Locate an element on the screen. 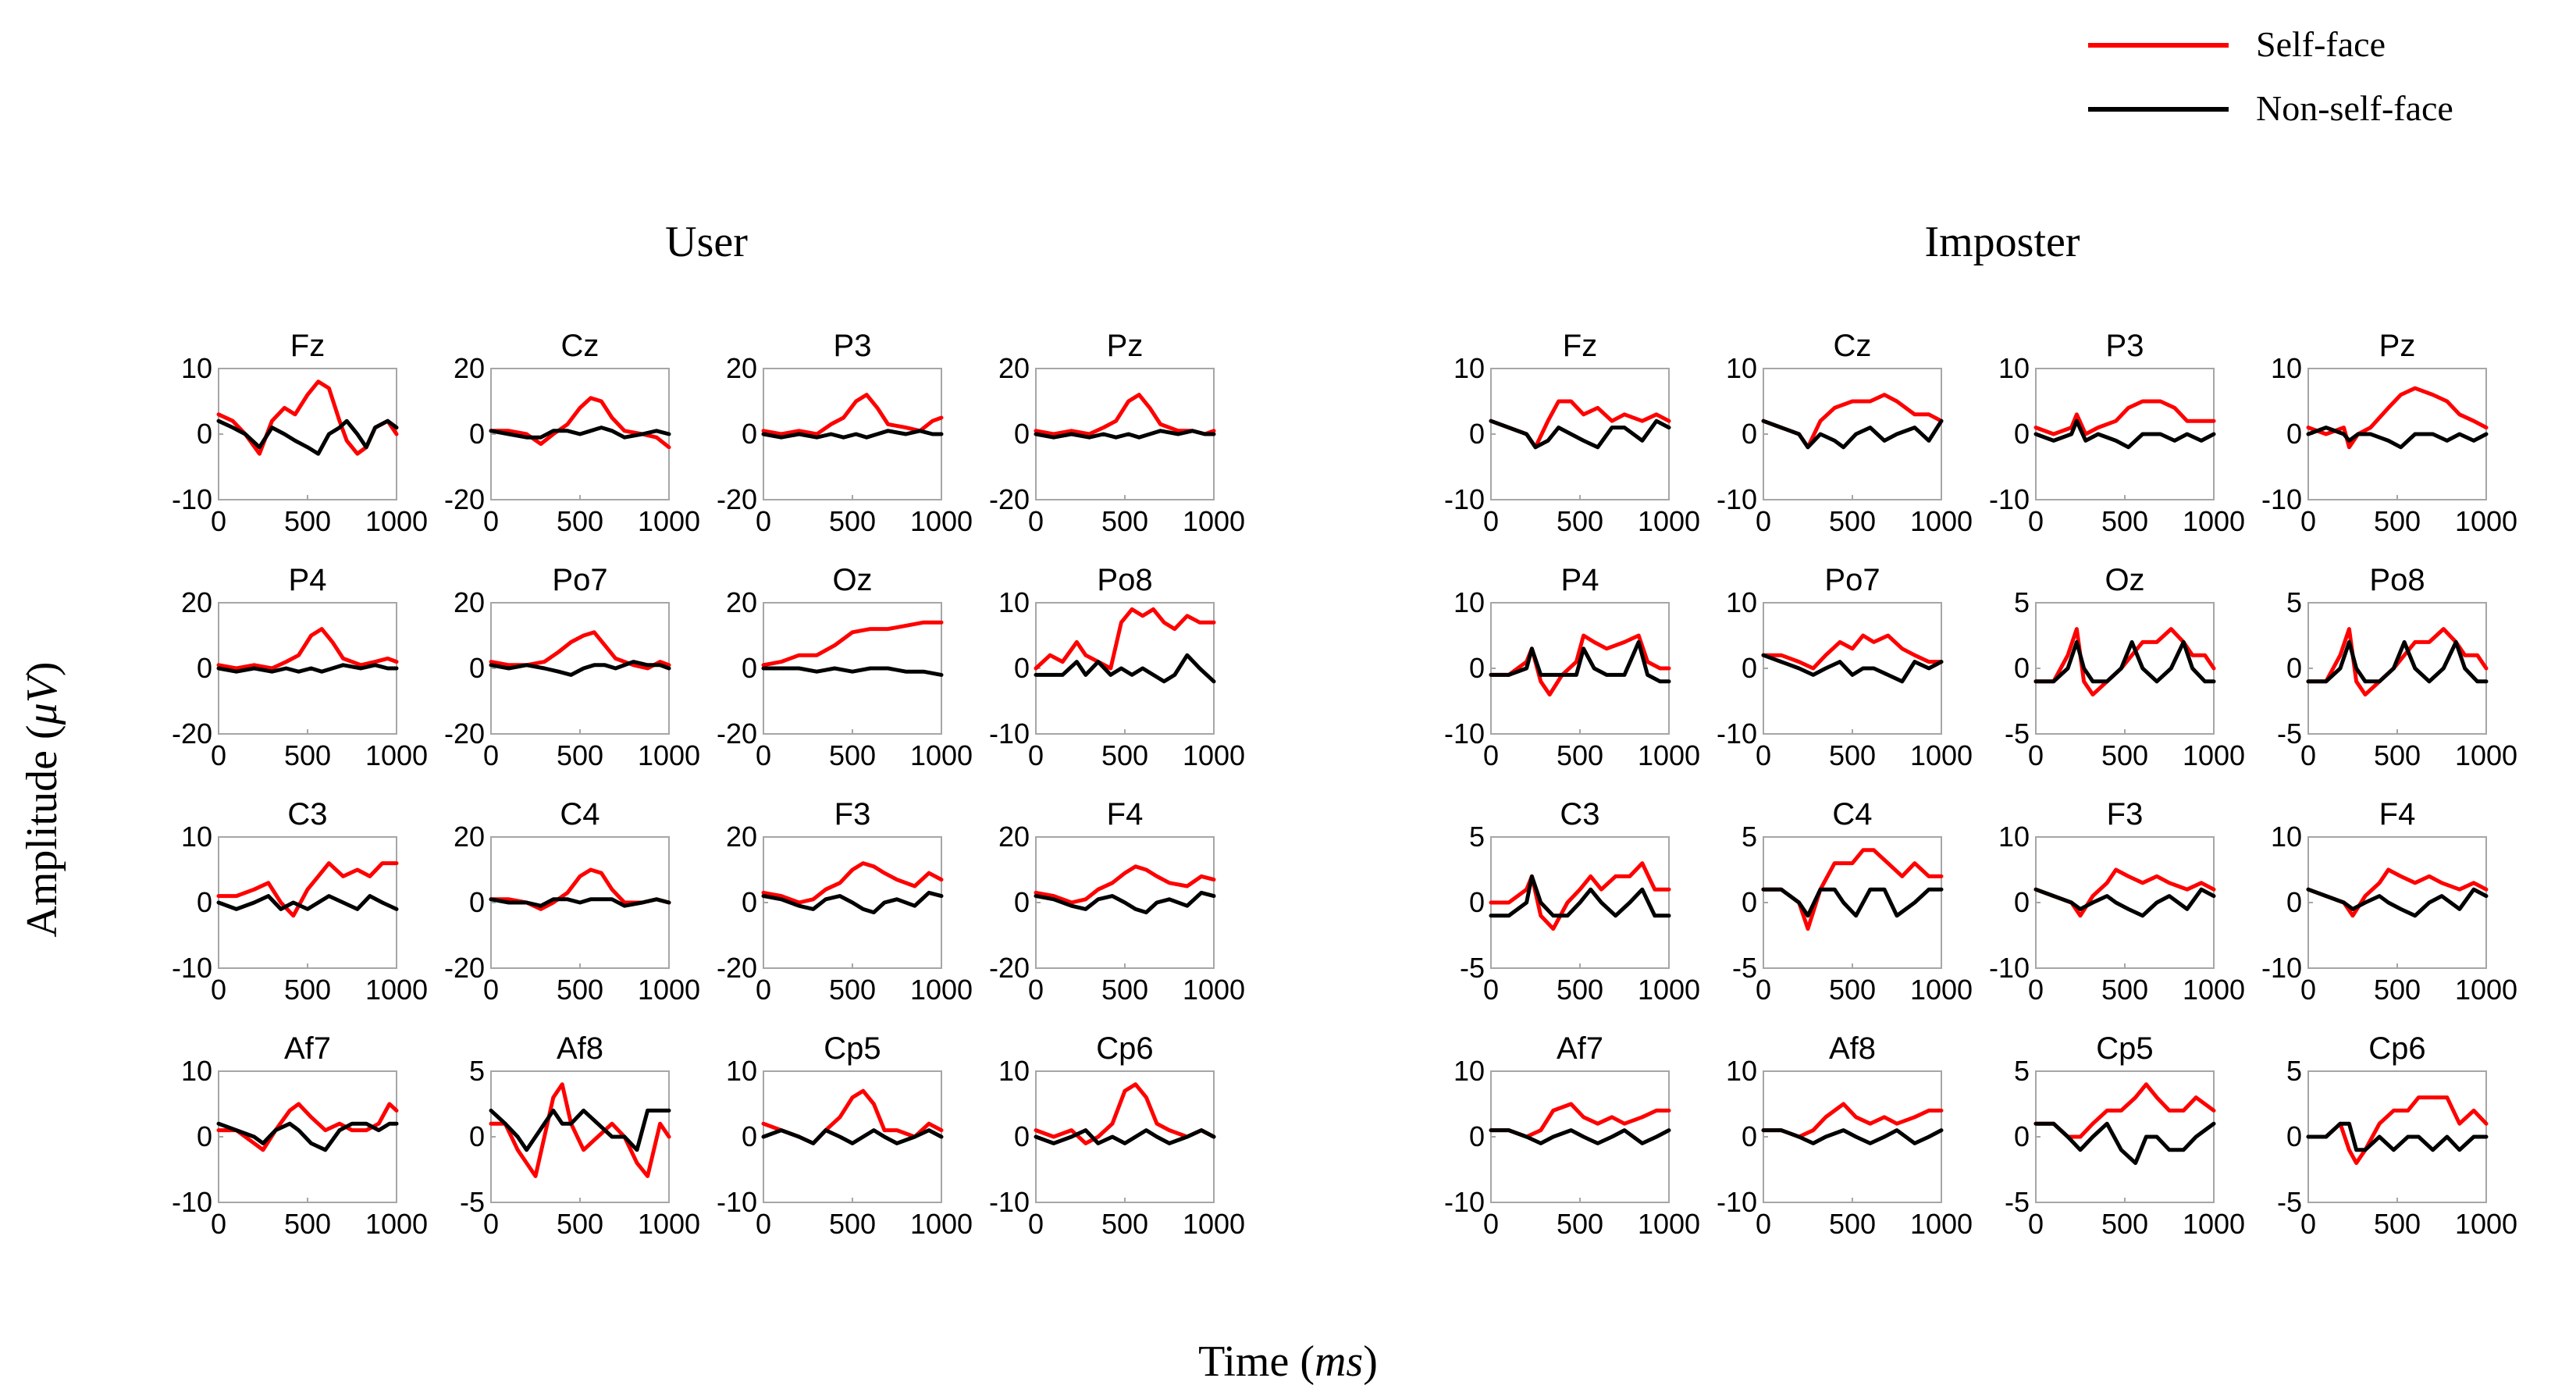 This screenshot has height=1396, width=2576. panel-title: C4 is located at coordinates (1852, 815).